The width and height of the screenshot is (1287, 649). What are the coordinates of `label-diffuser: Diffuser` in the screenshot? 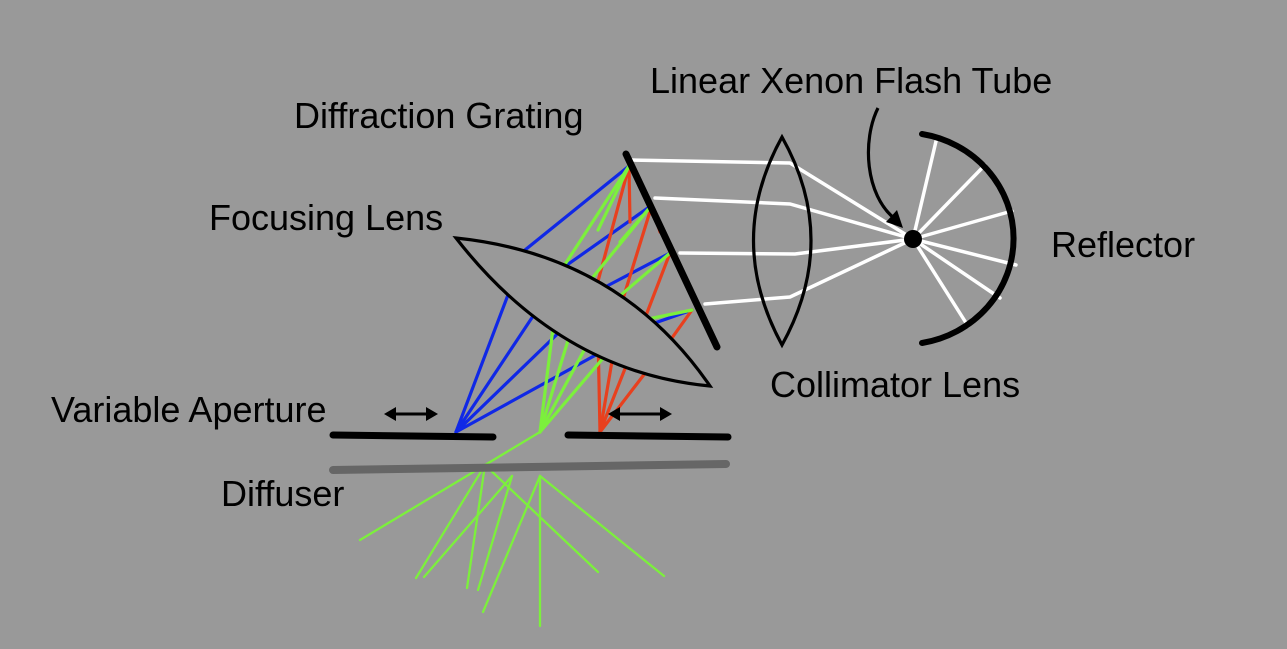 It's located at (282, 493).